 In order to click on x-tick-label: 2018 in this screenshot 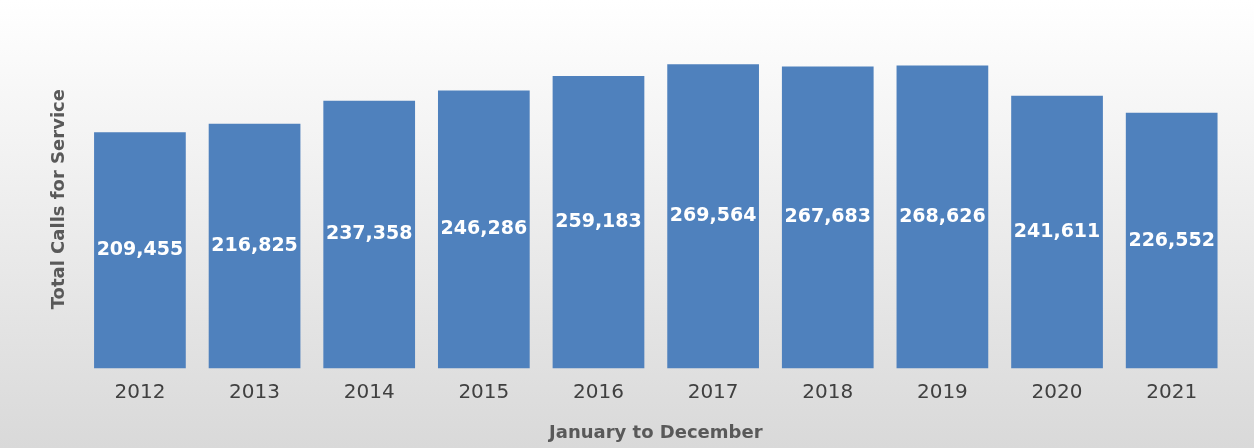, I will do `click(828, 390)`.